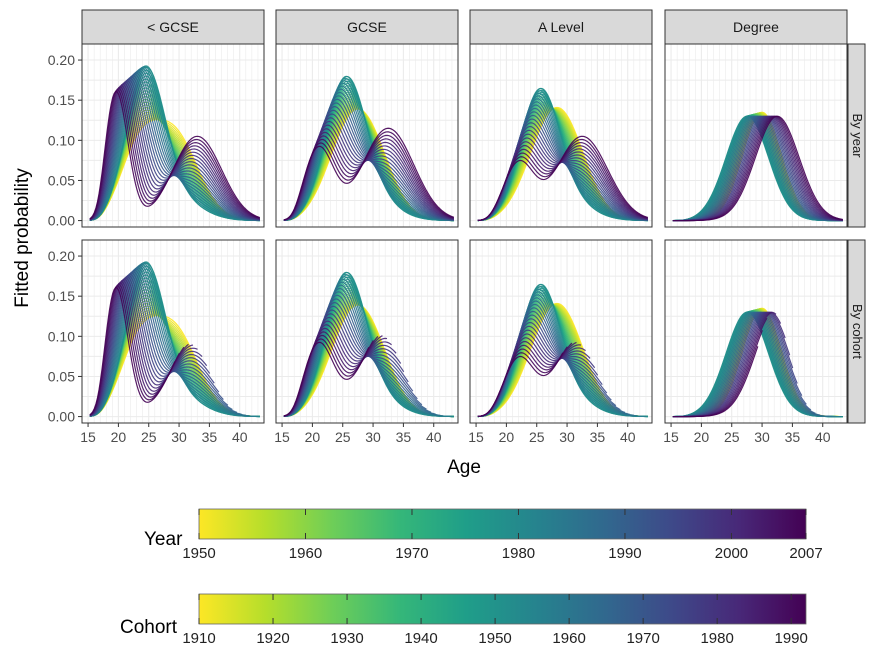  I want to click on column-strip-label: < GCSE, so click(173, 27).